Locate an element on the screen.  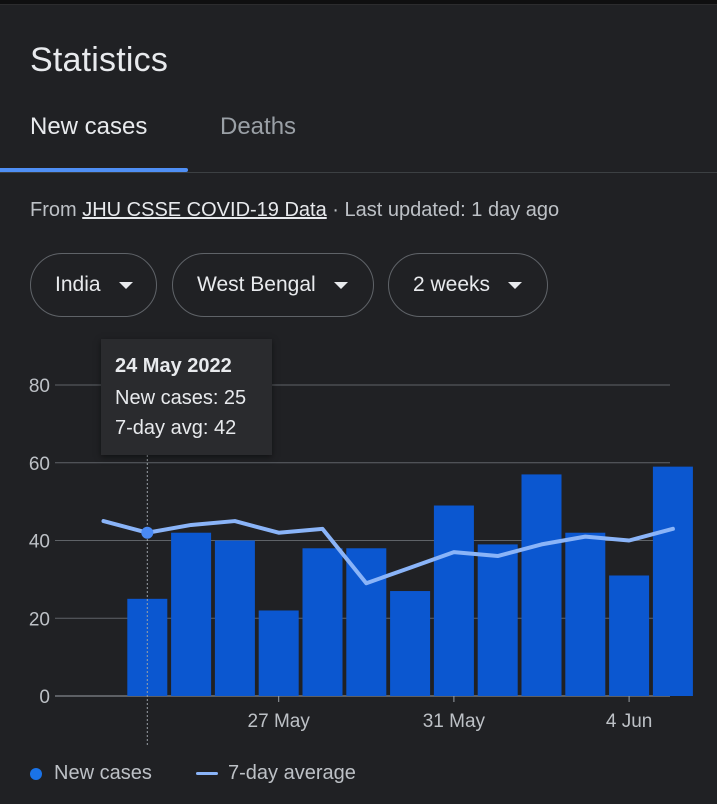
last-updated: · Last updated: 1 day ago is located at coordinates (443, 210).